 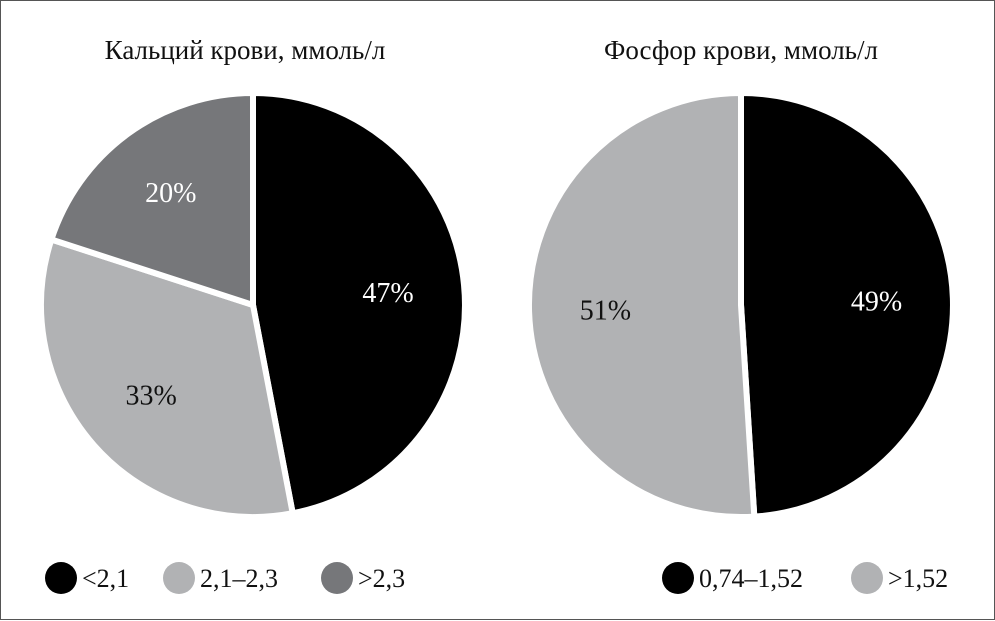 I want to click on phosphorus-slice-label-0: 49%, so click(x=876, y=302).